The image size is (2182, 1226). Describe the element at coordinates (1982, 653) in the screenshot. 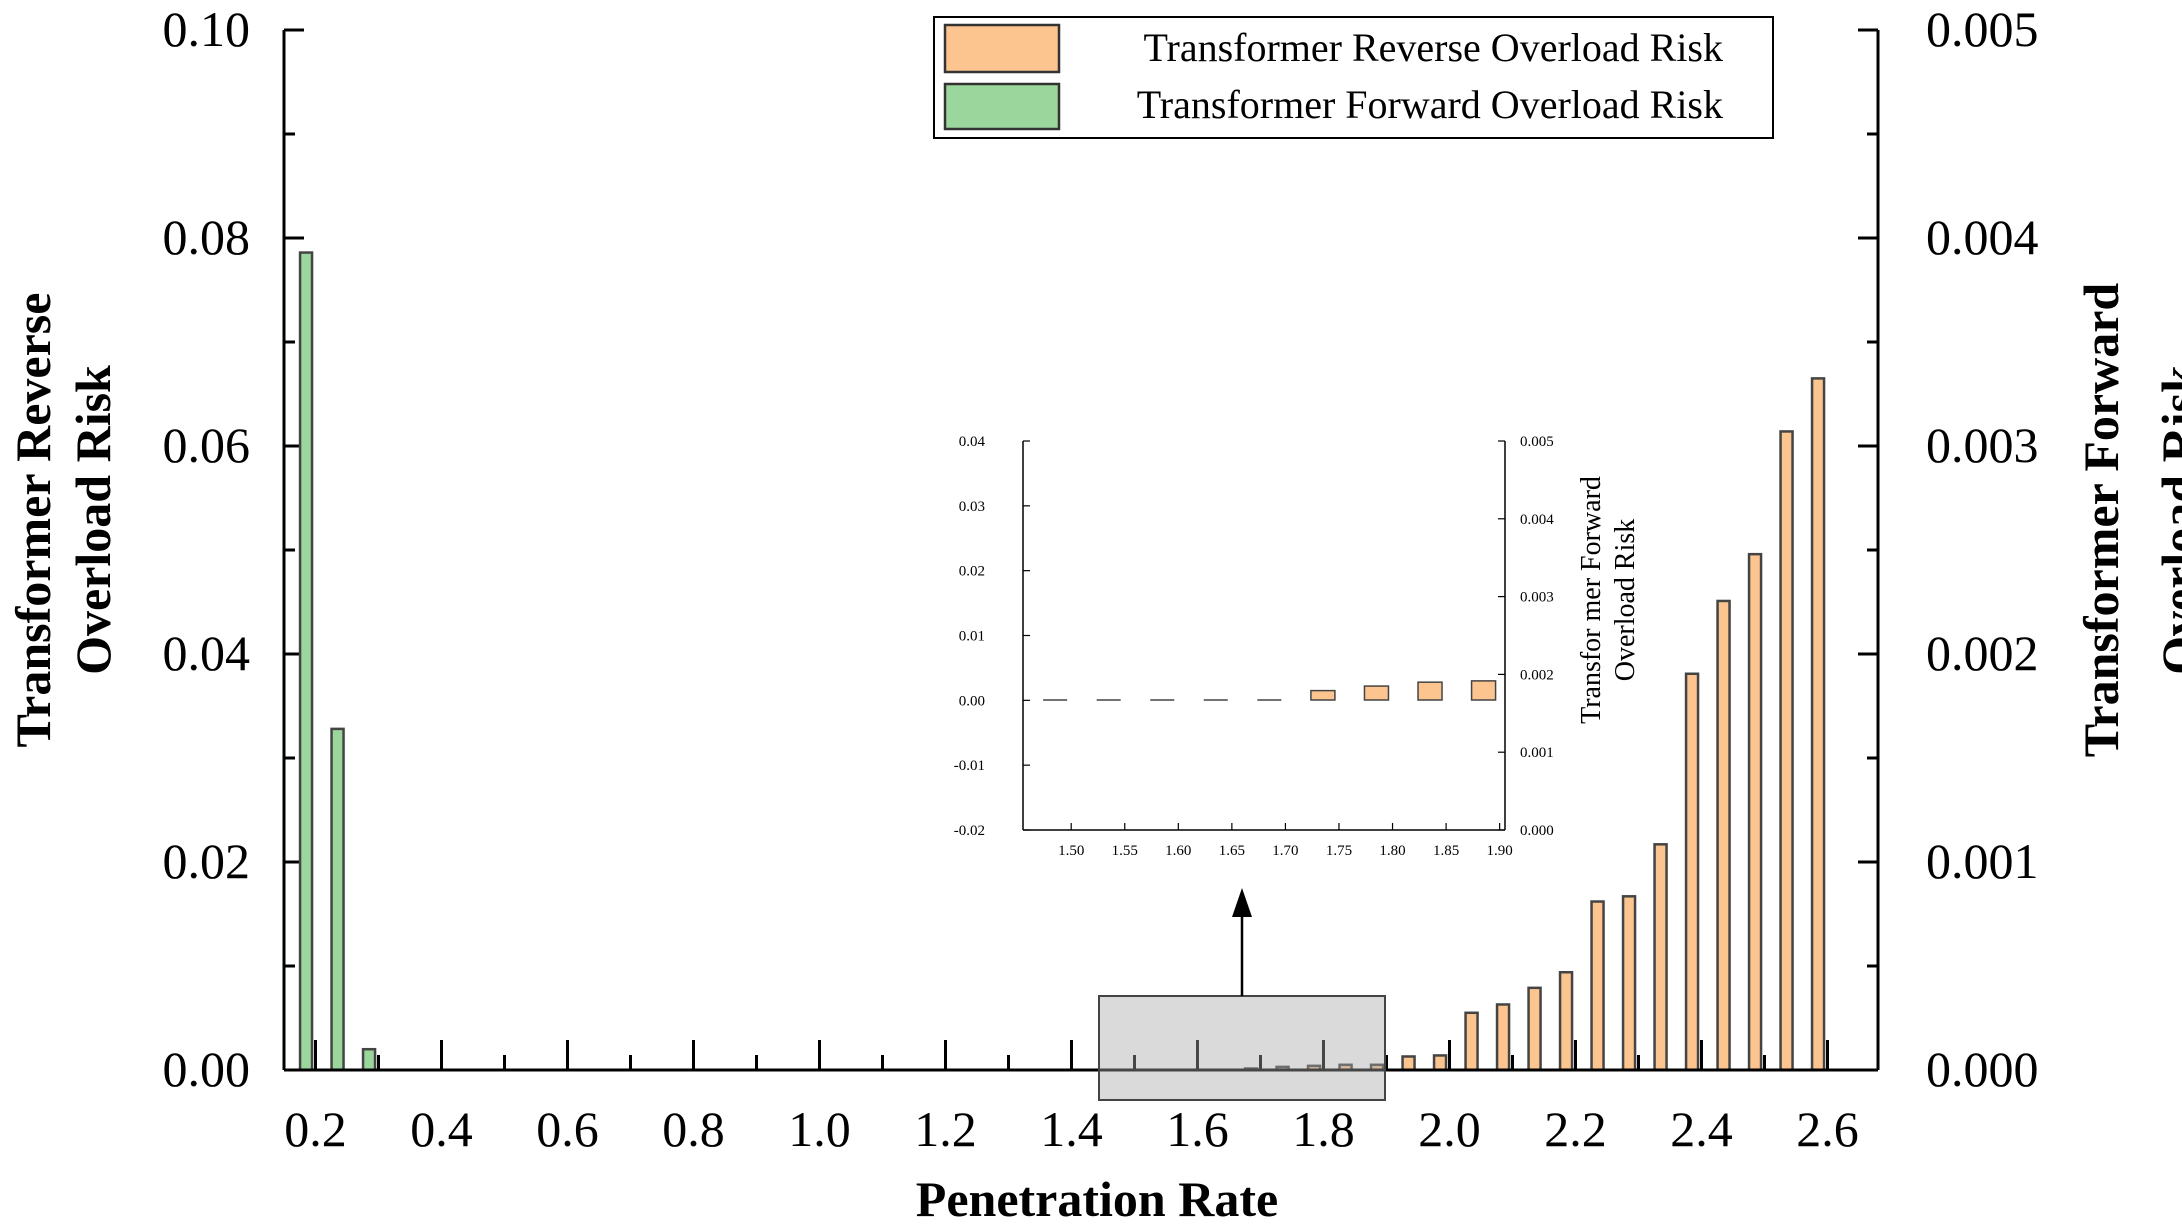

I see `right-y-tick-label: 0.002` at that location.